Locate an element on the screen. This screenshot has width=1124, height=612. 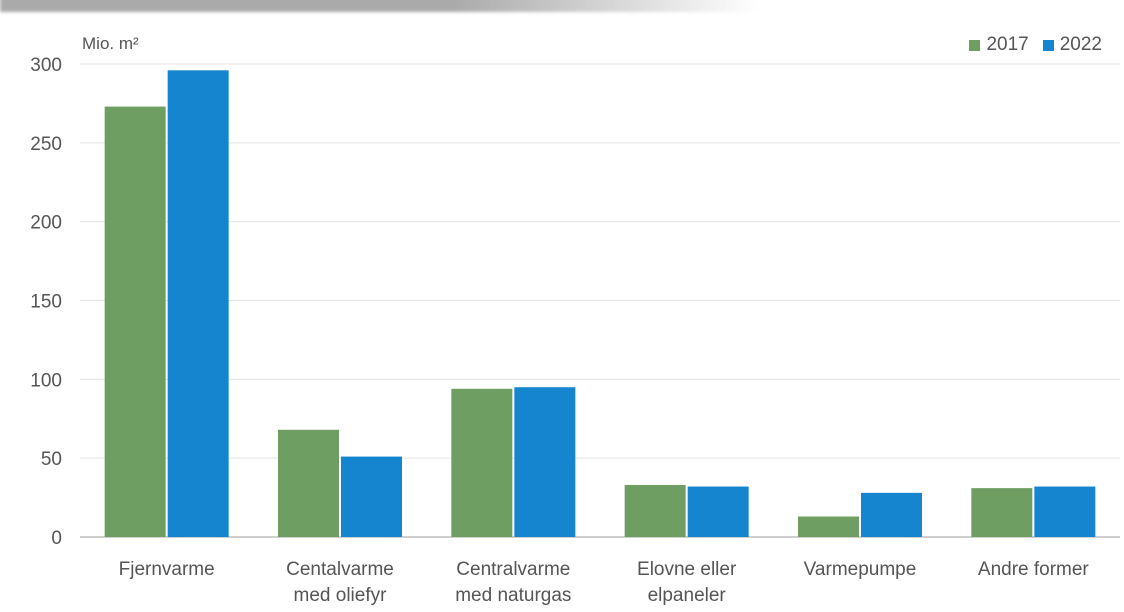
legend-swatch-2017 is located at coordinates (975, 45).